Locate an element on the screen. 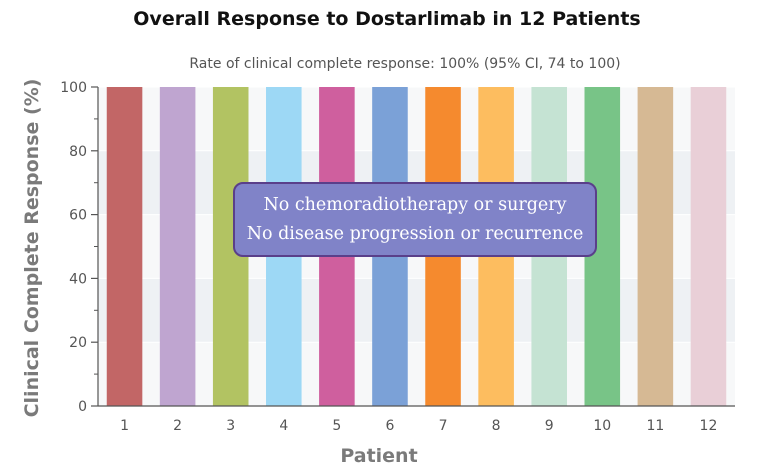 The image size is (774, 470). x-axis-label: Patient is located at coordinates (378, 456).